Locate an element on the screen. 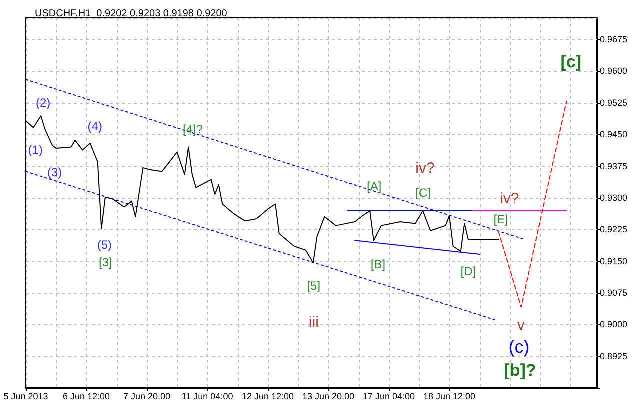 Image resolution: width=633 pixels, height=405 pixels. annotation: (c) is located at coordinates (519, 346).